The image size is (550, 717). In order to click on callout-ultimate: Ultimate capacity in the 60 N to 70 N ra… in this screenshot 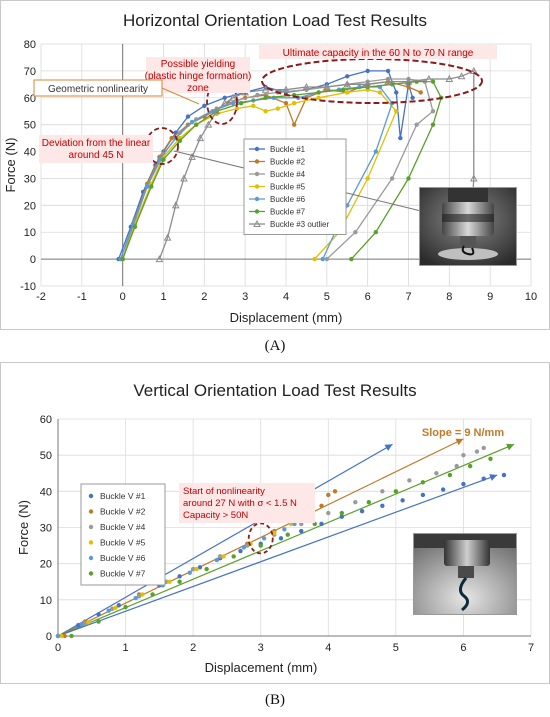, I will do `click(378, 53)`.